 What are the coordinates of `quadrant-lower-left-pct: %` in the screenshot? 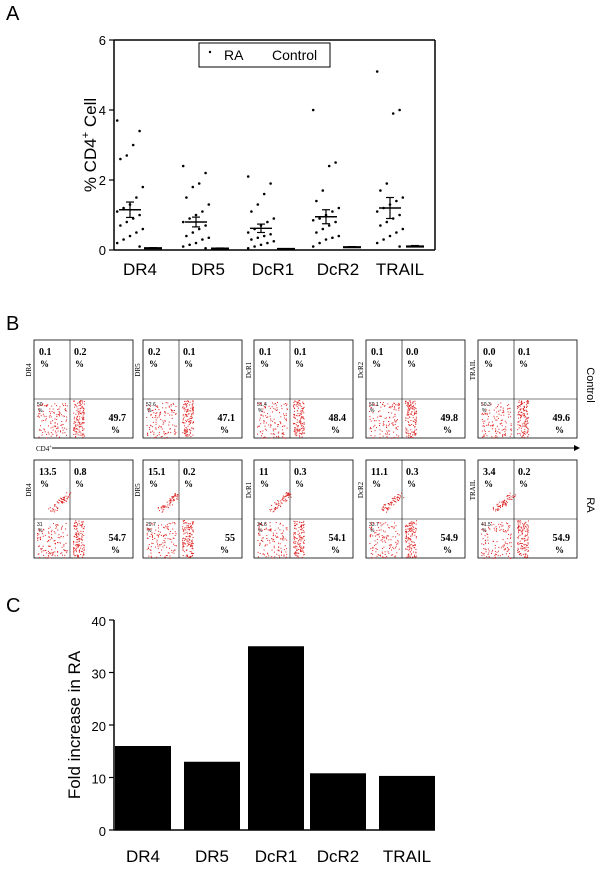 It's located at (372, 531).